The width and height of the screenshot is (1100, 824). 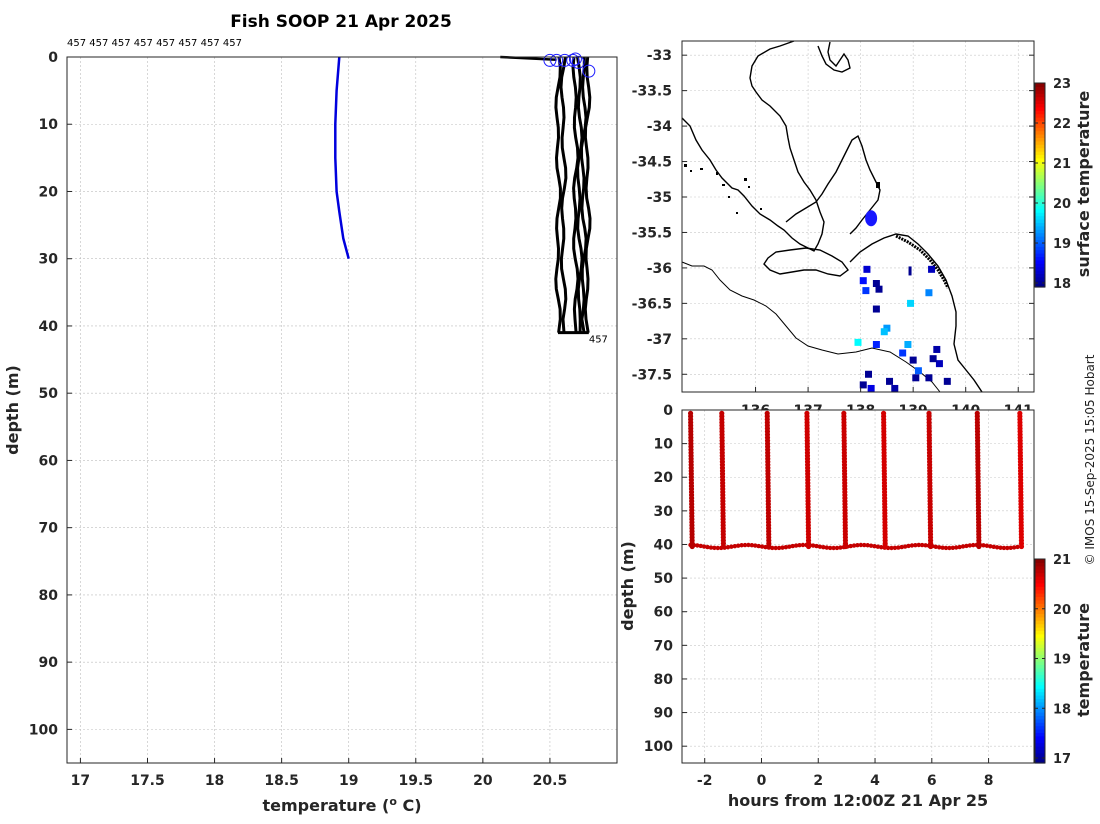 What do you see at coordinates (989, 781) in the screenshot?
I see `section-x-tick-label: 8` at bounding box center [989, 781].